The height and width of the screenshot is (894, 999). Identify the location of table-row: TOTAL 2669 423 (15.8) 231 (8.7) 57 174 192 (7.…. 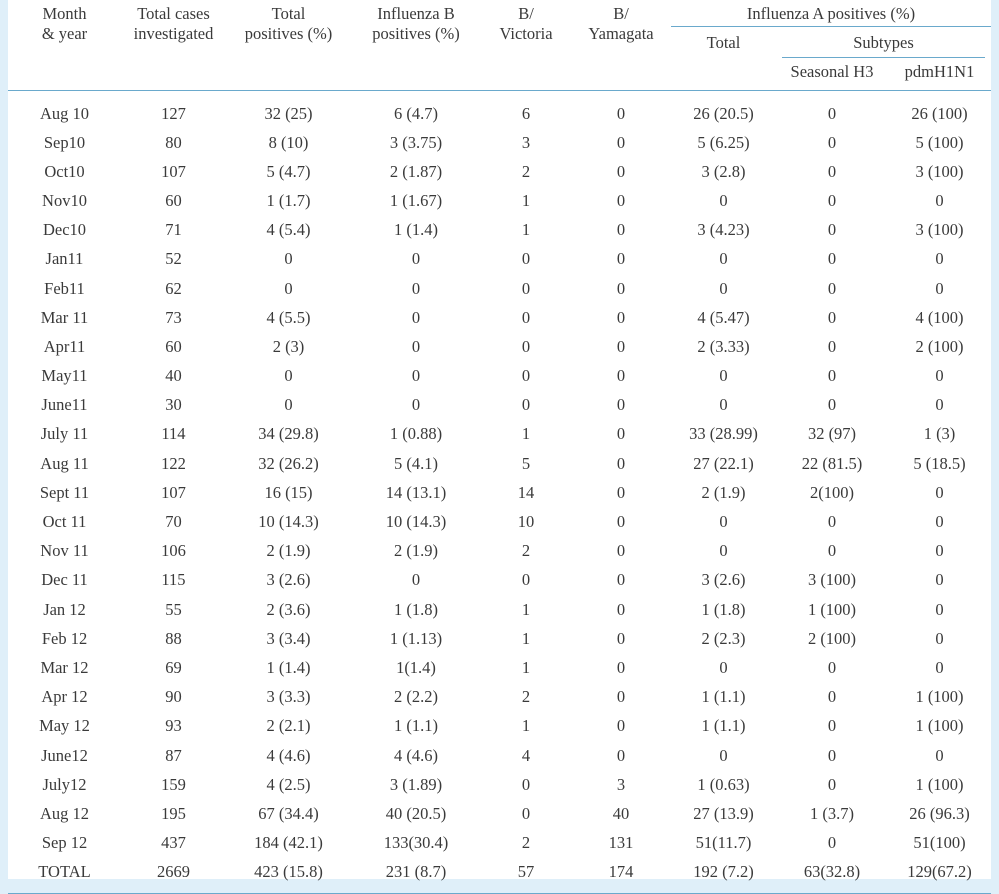
(499, 876).